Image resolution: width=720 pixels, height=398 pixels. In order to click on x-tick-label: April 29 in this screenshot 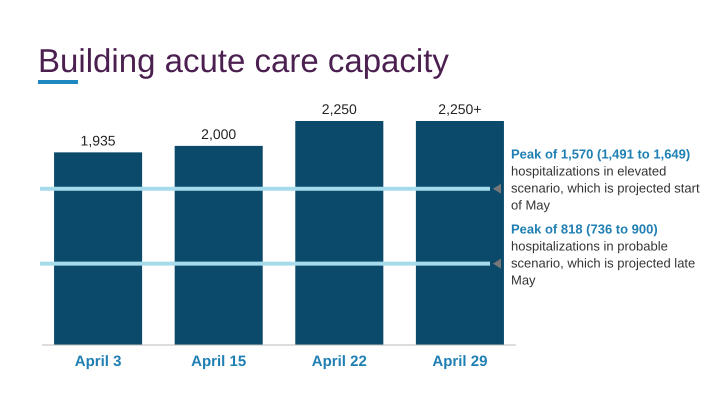, I will do `click(460, 361)`.